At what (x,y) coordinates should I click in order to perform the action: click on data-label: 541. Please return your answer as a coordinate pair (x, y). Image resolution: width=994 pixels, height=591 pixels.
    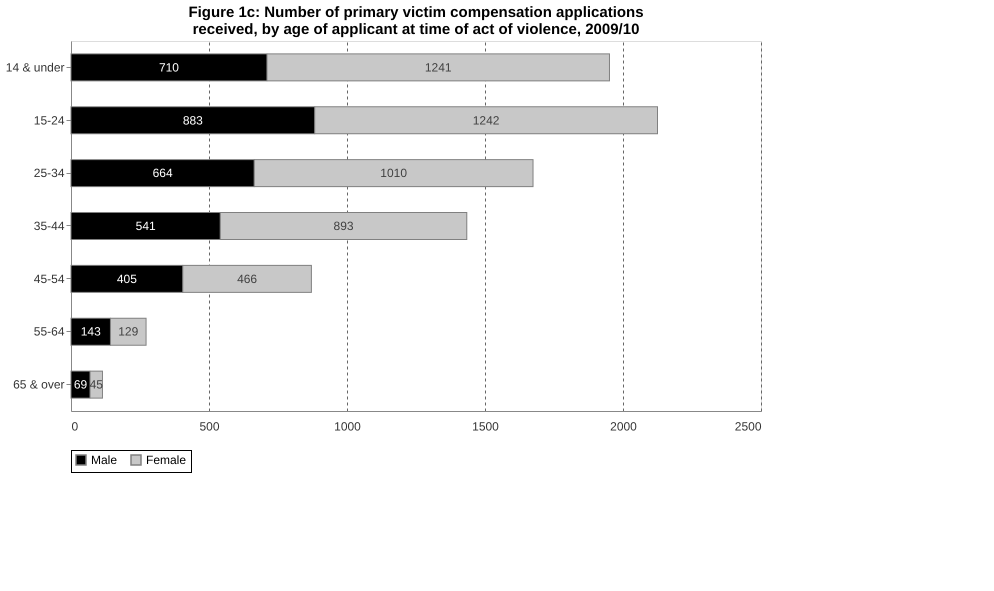
    Looking at the image, I should click on (146, 226).